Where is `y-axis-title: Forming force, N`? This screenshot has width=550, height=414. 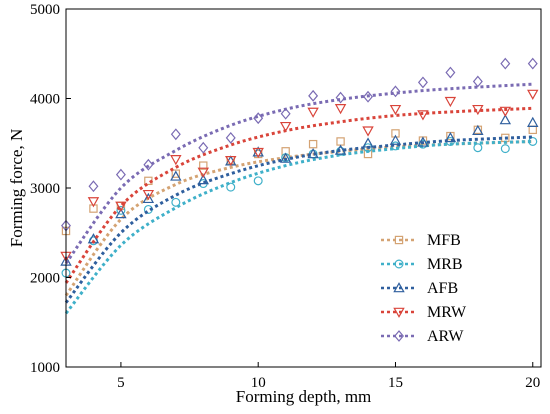
y-axis-title: Forming force, N is located at coordinates (16, 188).